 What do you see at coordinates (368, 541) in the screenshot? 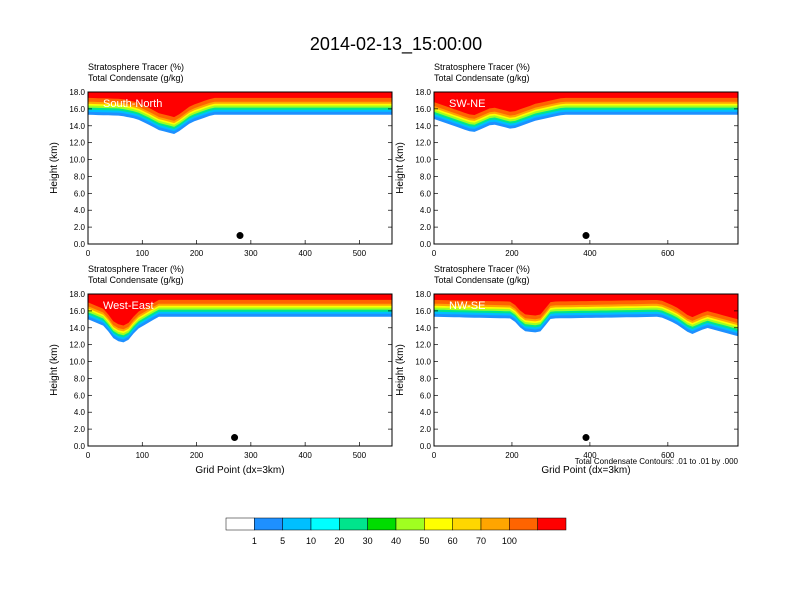
I see `colorbar-label: 30` at bounding box center [368, 541].